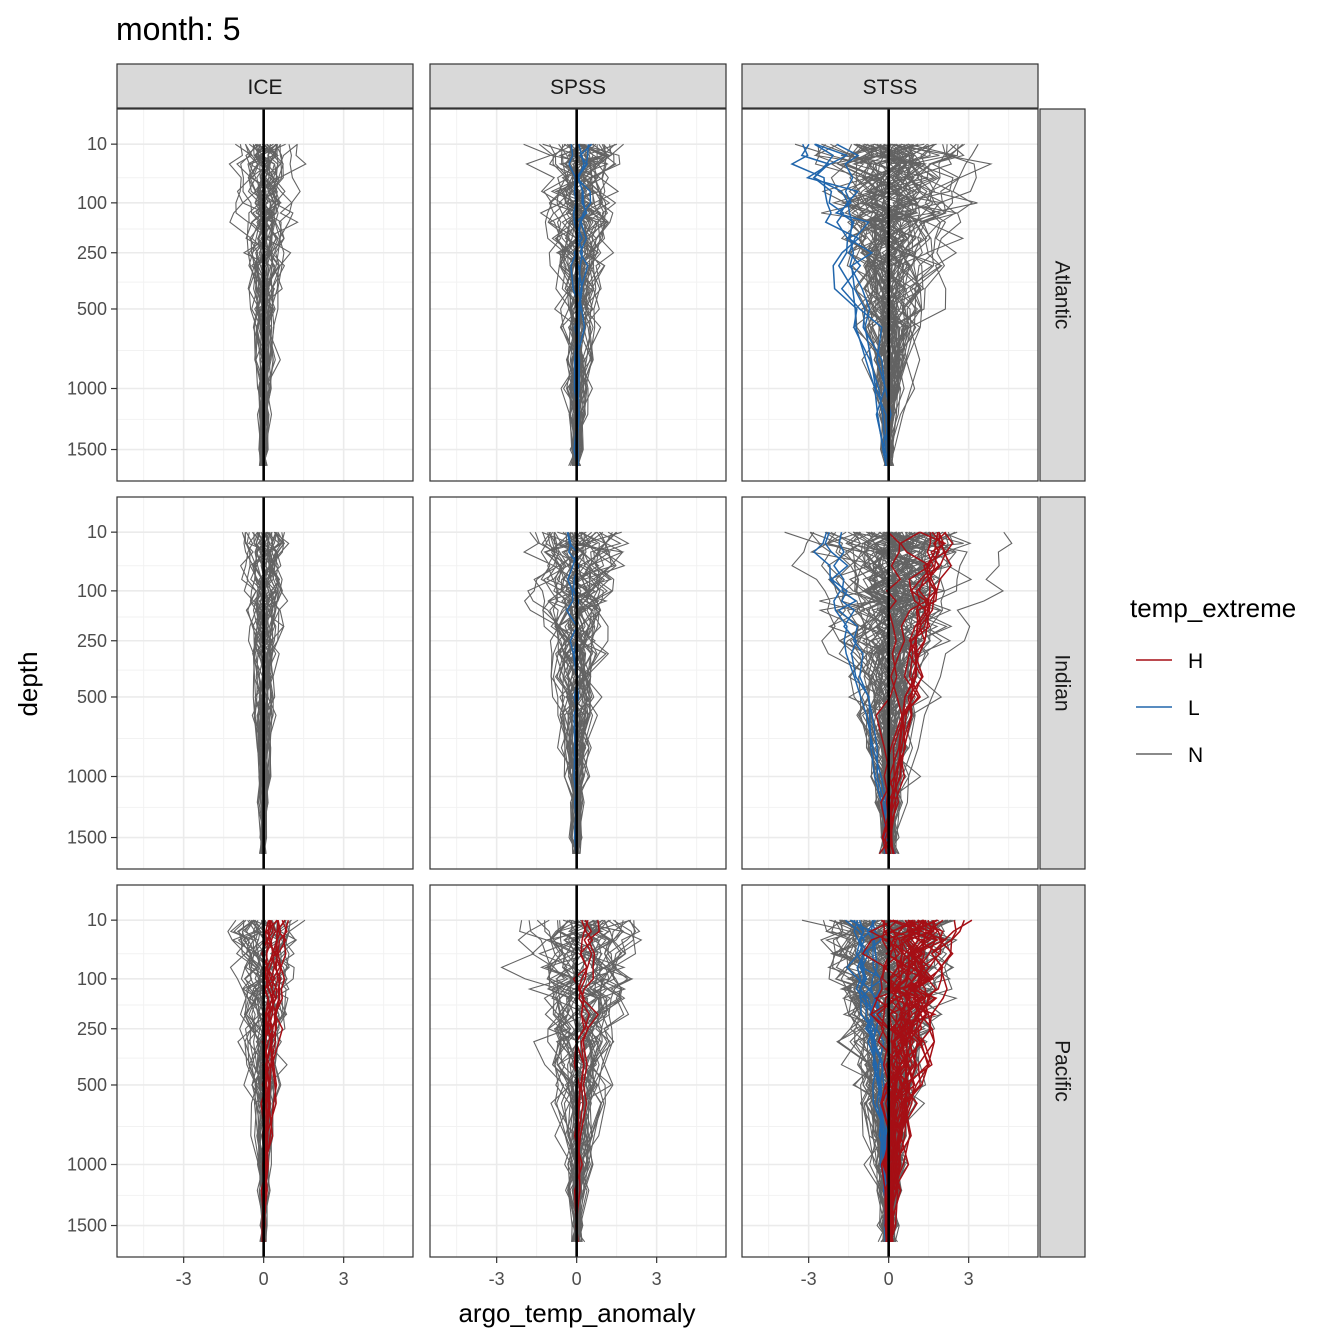 Image resolution: width=1344 pixels, height=1344 pixels. I want to click on x-axes: -3 0 3 -3 0 3 -3 0 3, so click(575, 1273).